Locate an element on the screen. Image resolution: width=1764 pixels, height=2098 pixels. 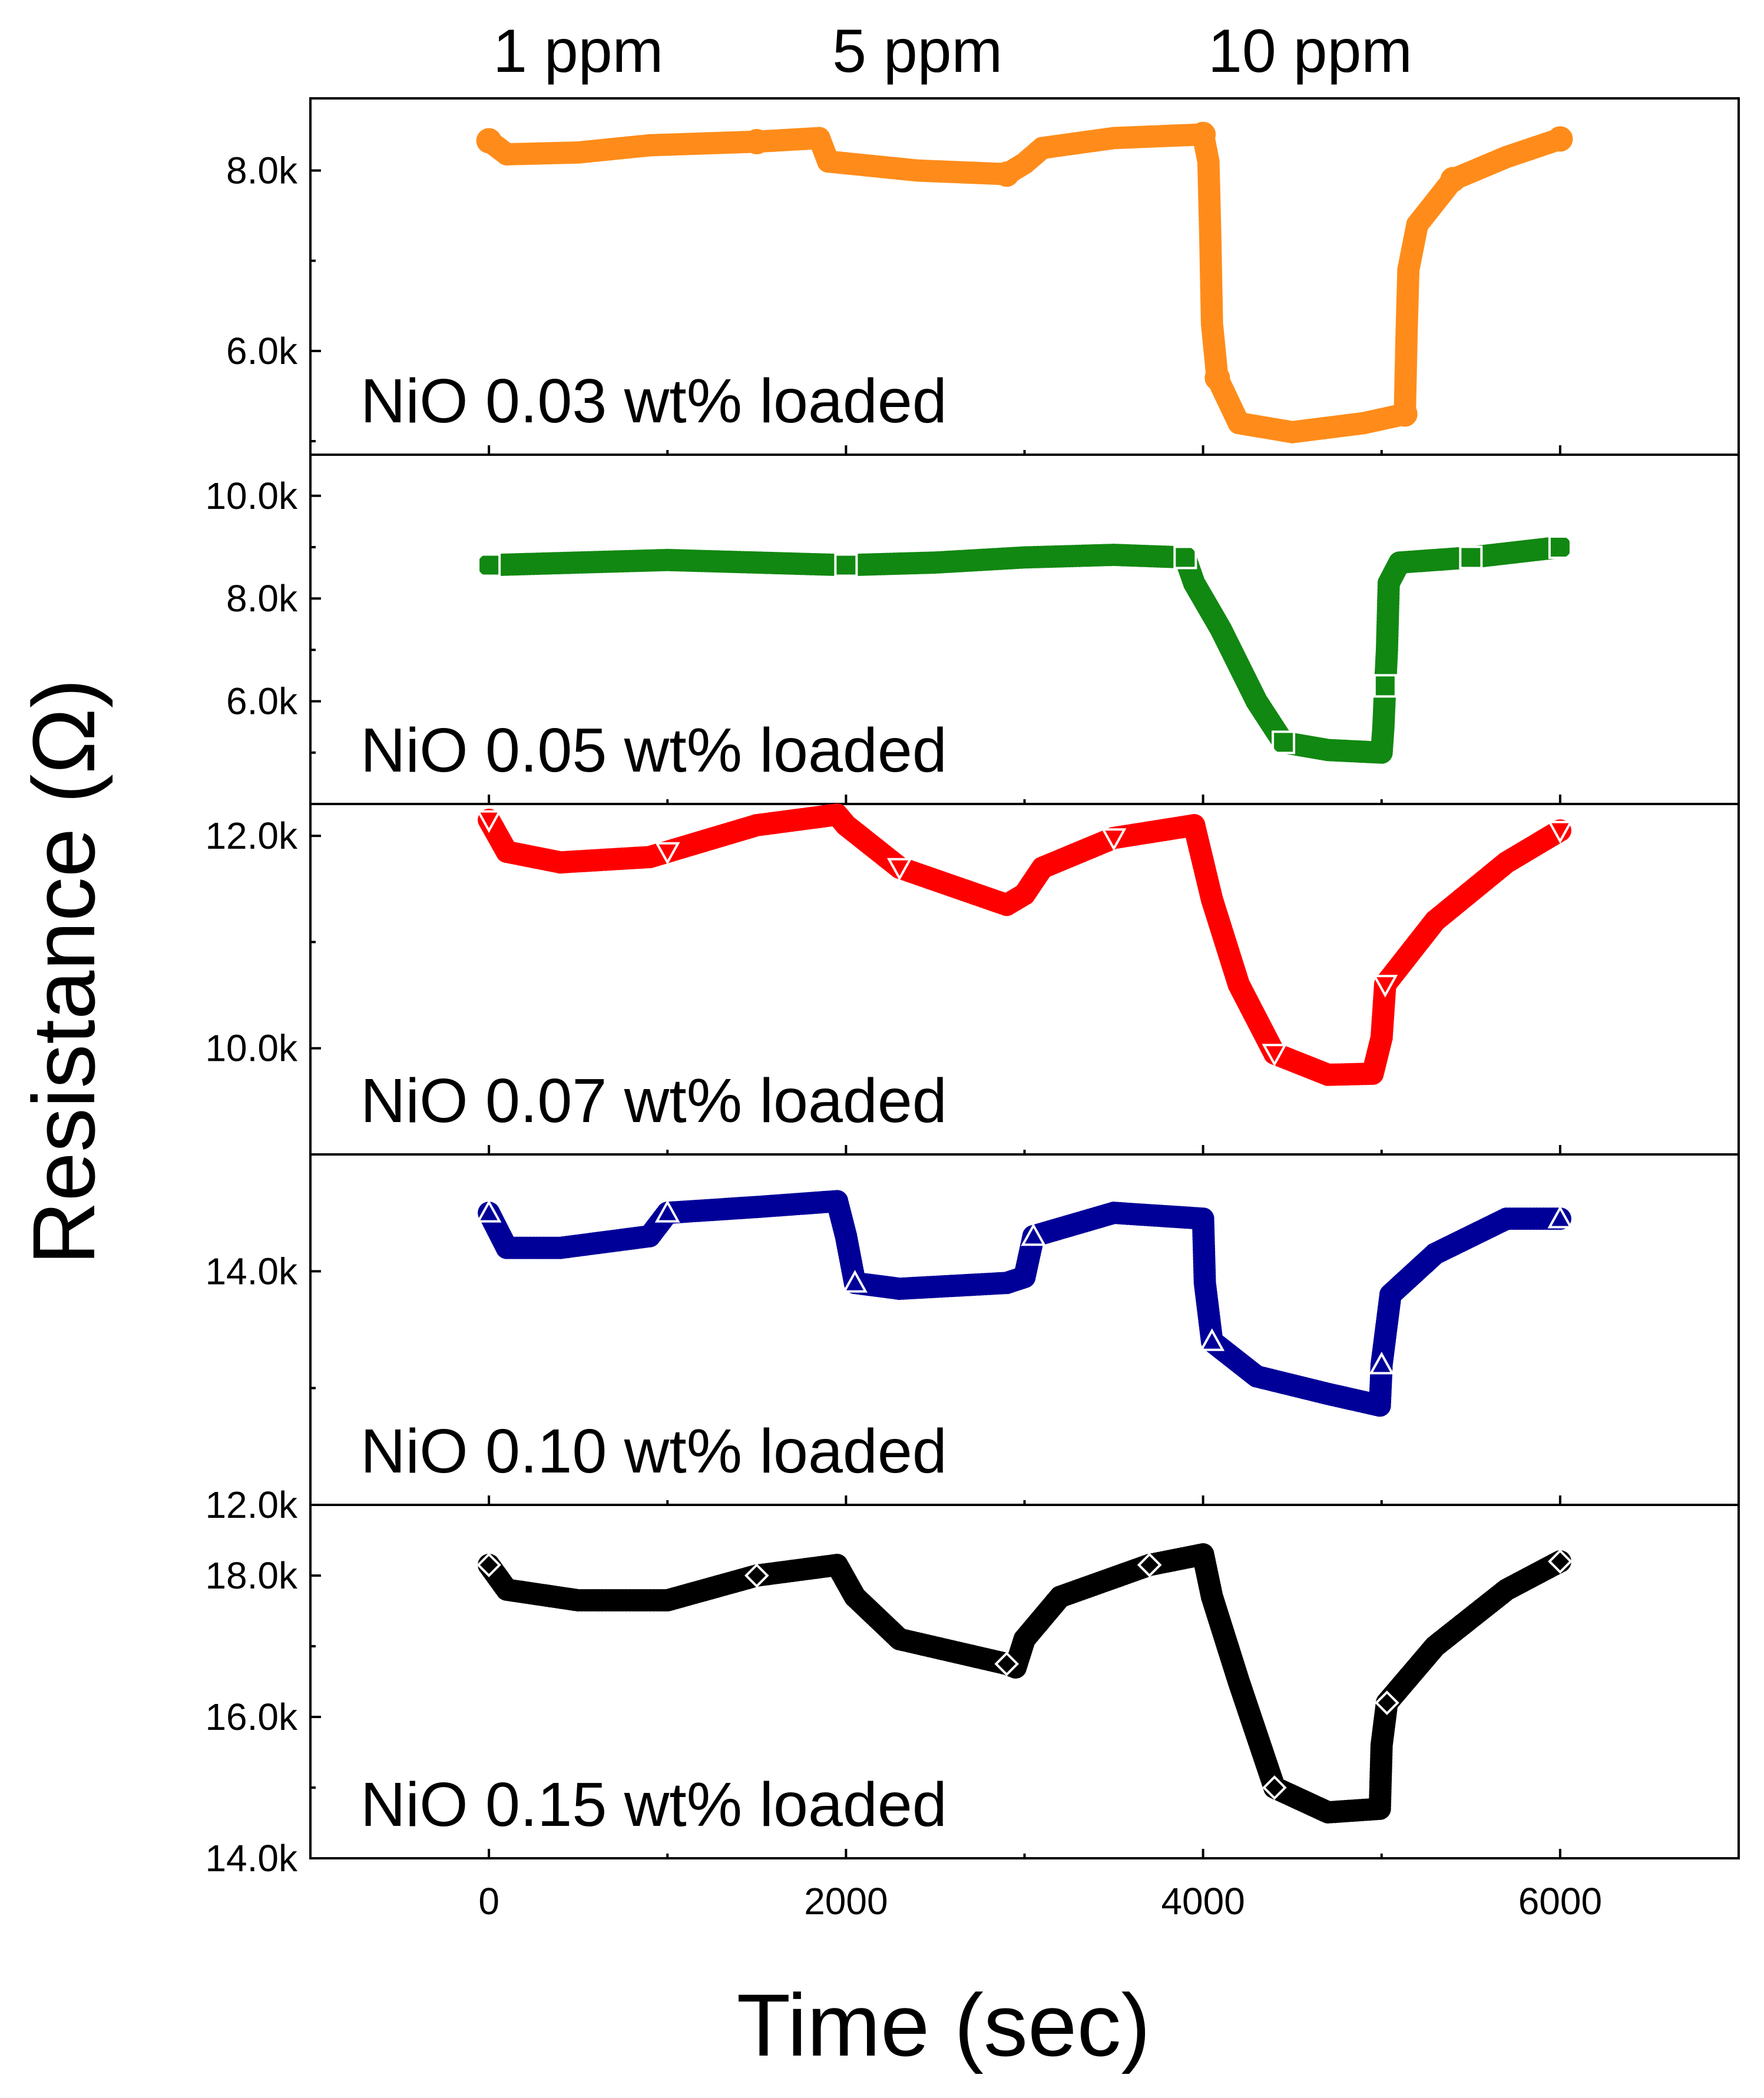
panel-2: 6.0k 8.0k 10.0k NiO 0.05 wt% loaded is located at coordinates (972, 629).